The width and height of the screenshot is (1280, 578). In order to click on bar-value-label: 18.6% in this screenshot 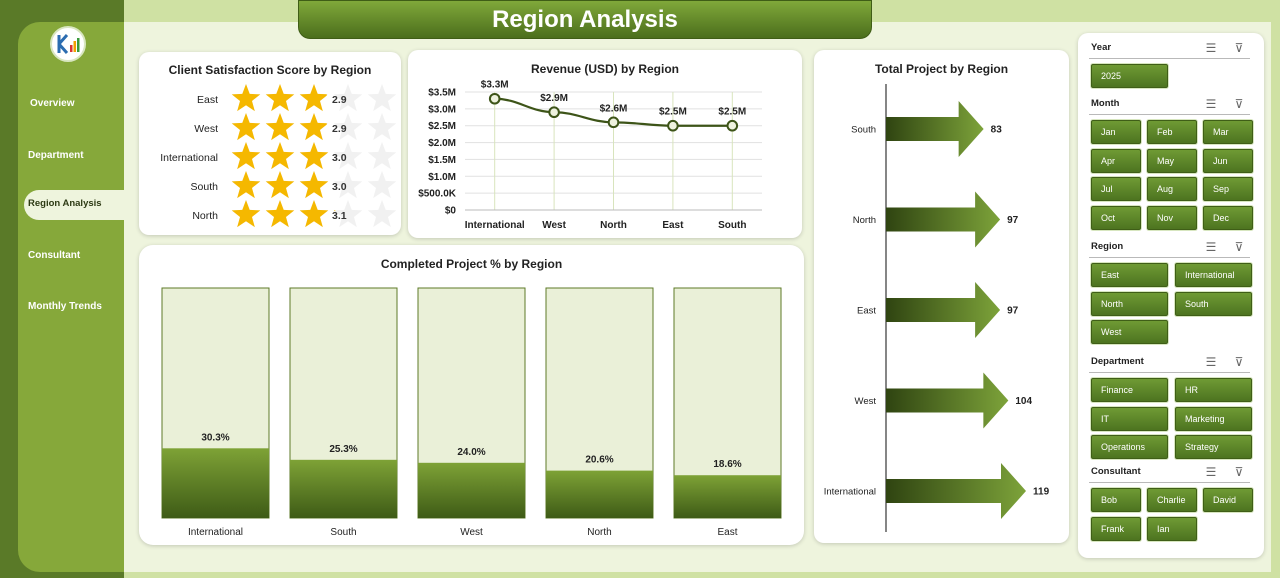, I will do `click(727, 464)`.